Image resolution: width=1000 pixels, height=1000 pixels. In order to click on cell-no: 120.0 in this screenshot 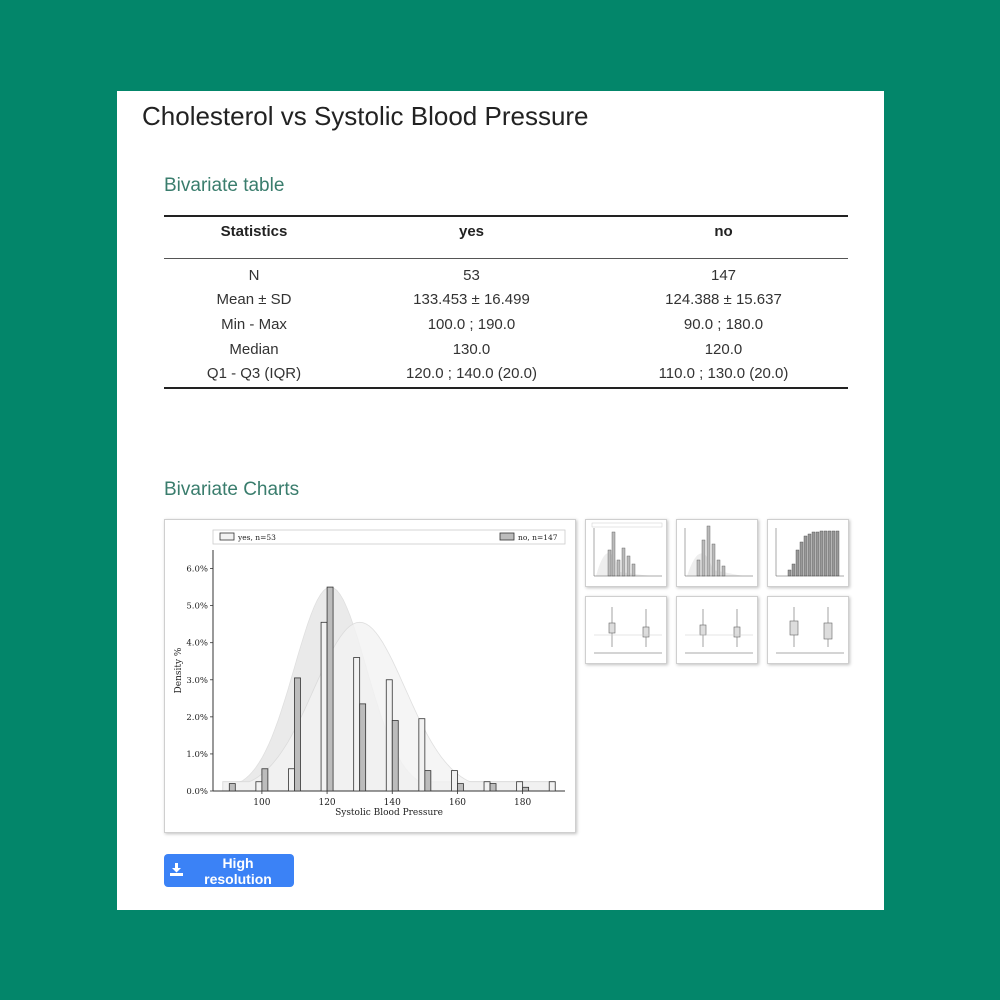, I will do `click(723, 349)`.